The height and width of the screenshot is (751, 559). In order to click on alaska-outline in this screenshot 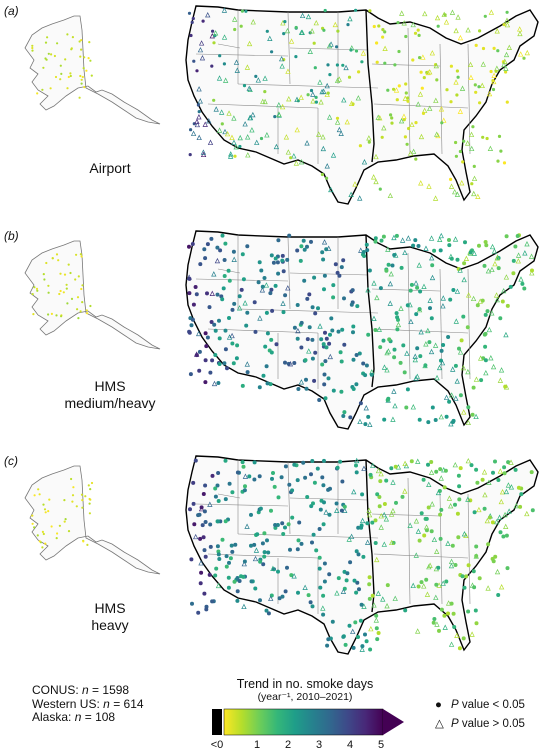, I will do `click(92, 295)`.